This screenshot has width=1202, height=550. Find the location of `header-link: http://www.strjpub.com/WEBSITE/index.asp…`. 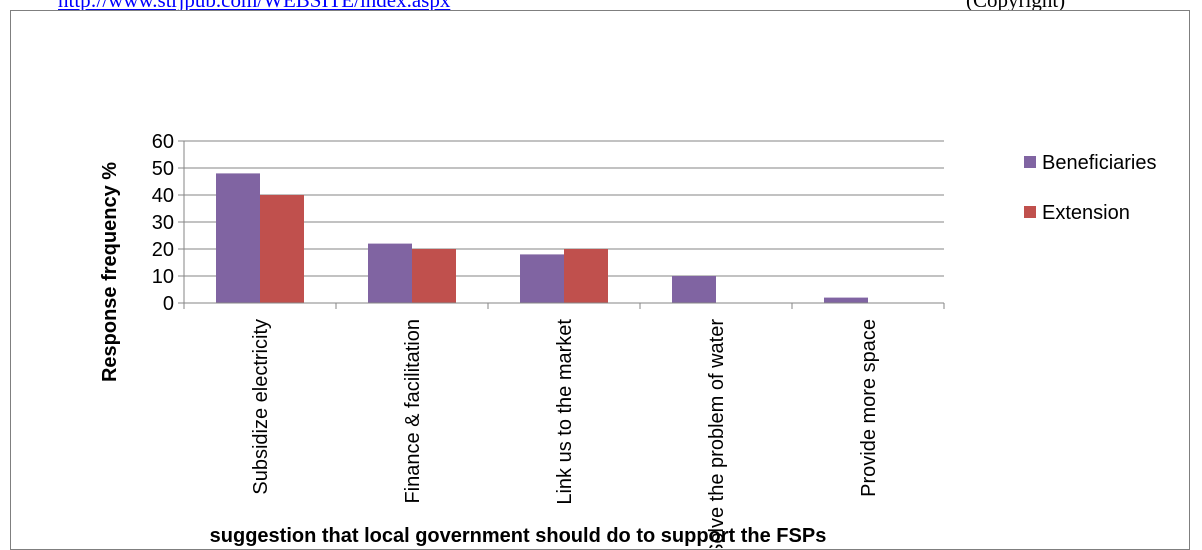

header-link: http://www.strjpub.com/WEBSITE/index.asp… is located at coordinates (254, 5).